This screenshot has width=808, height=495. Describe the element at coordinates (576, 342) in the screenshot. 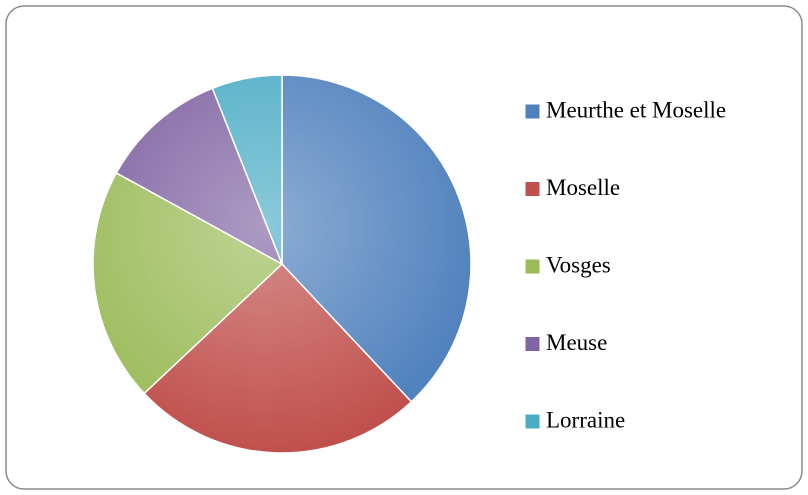

I see `legend-label: Meuse` at that location.